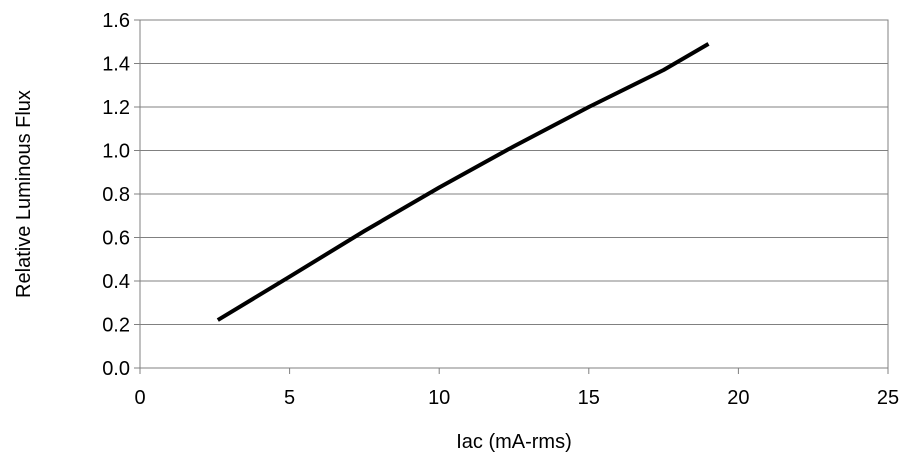  I want to click on y-tick-label: 1.4, so click(116, 65).